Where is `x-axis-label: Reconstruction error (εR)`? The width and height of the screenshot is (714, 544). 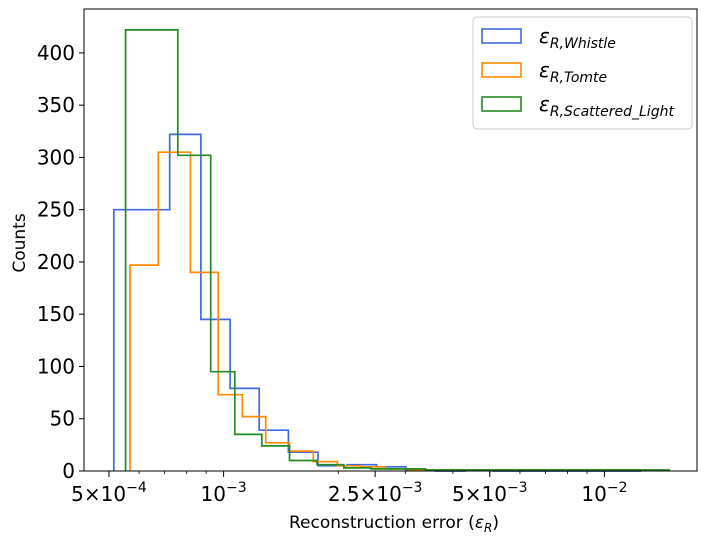 x-axis-label: Reconstruction error (εR) is located at coordinates (394, 524).